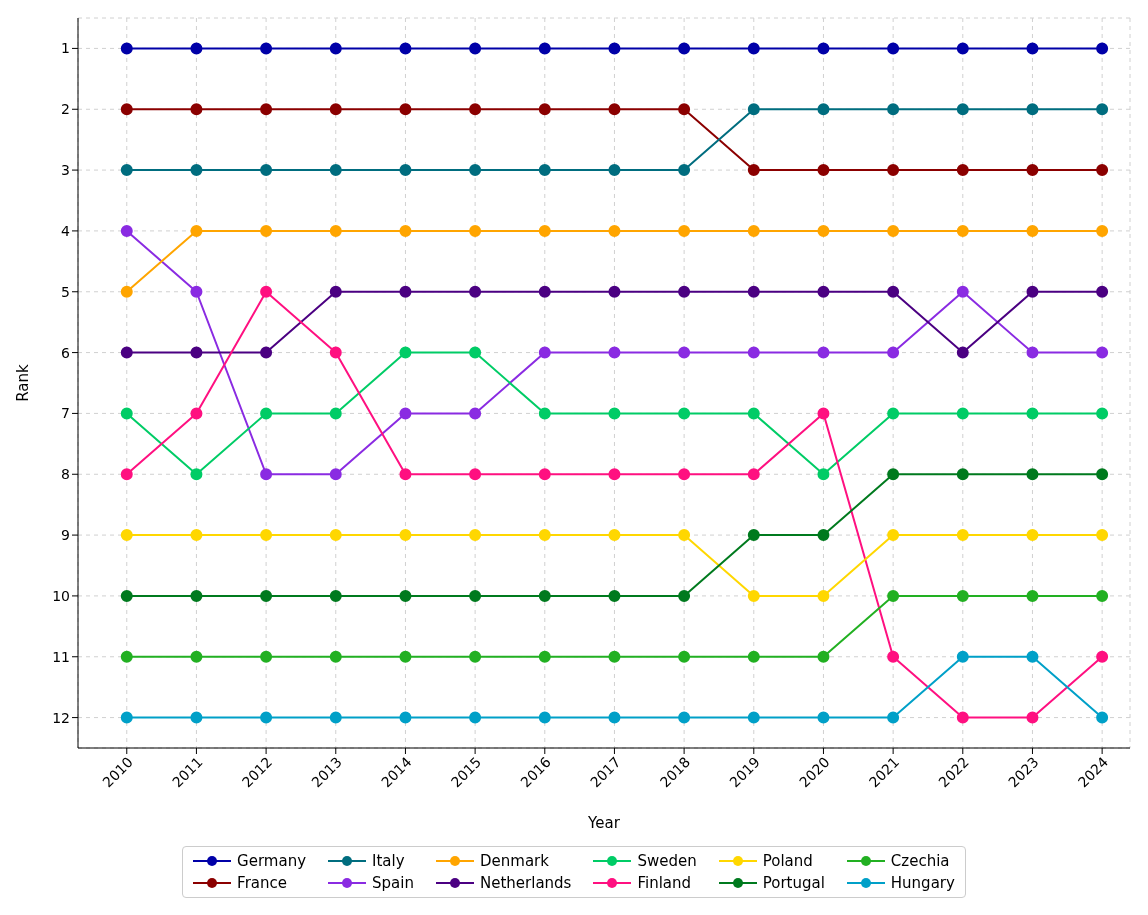 Image resolution: width=1148 pixels, height=915 pixels. Describe the element at coordinates (66, 352) in the screenshot. I see `y-tick-label: 6` at that location.